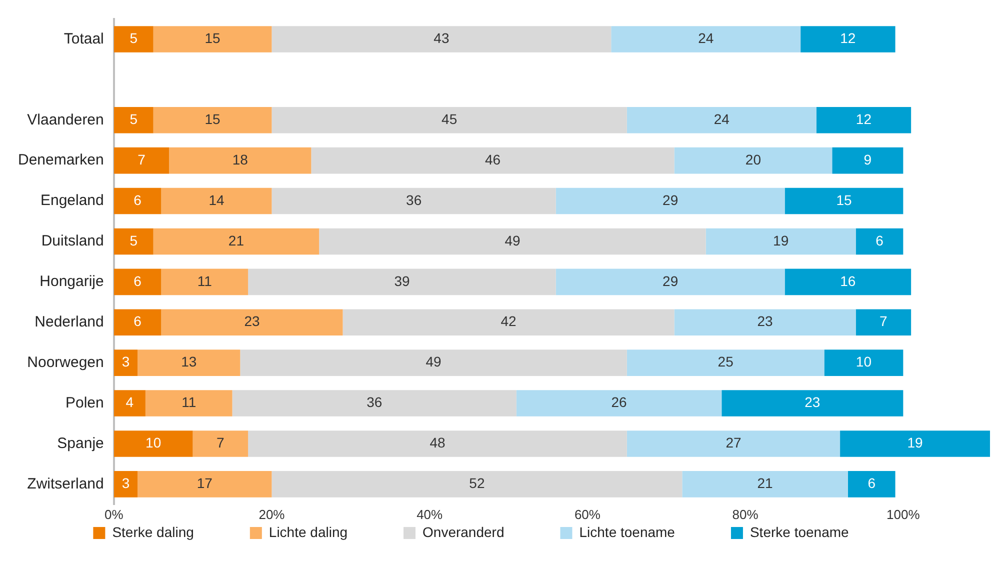 The image size is (998, 586). I want to click on data-label: 13, so click(189, 362).